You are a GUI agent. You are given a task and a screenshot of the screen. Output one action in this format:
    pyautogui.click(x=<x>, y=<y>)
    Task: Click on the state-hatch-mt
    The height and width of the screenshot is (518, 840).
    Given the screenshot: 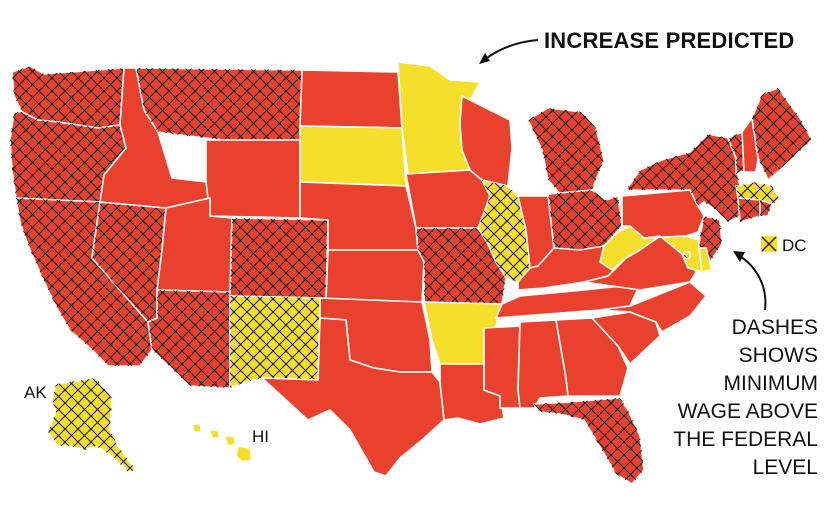 What is the action you would take?
    pyautogui.click(x=219, y=104)
    